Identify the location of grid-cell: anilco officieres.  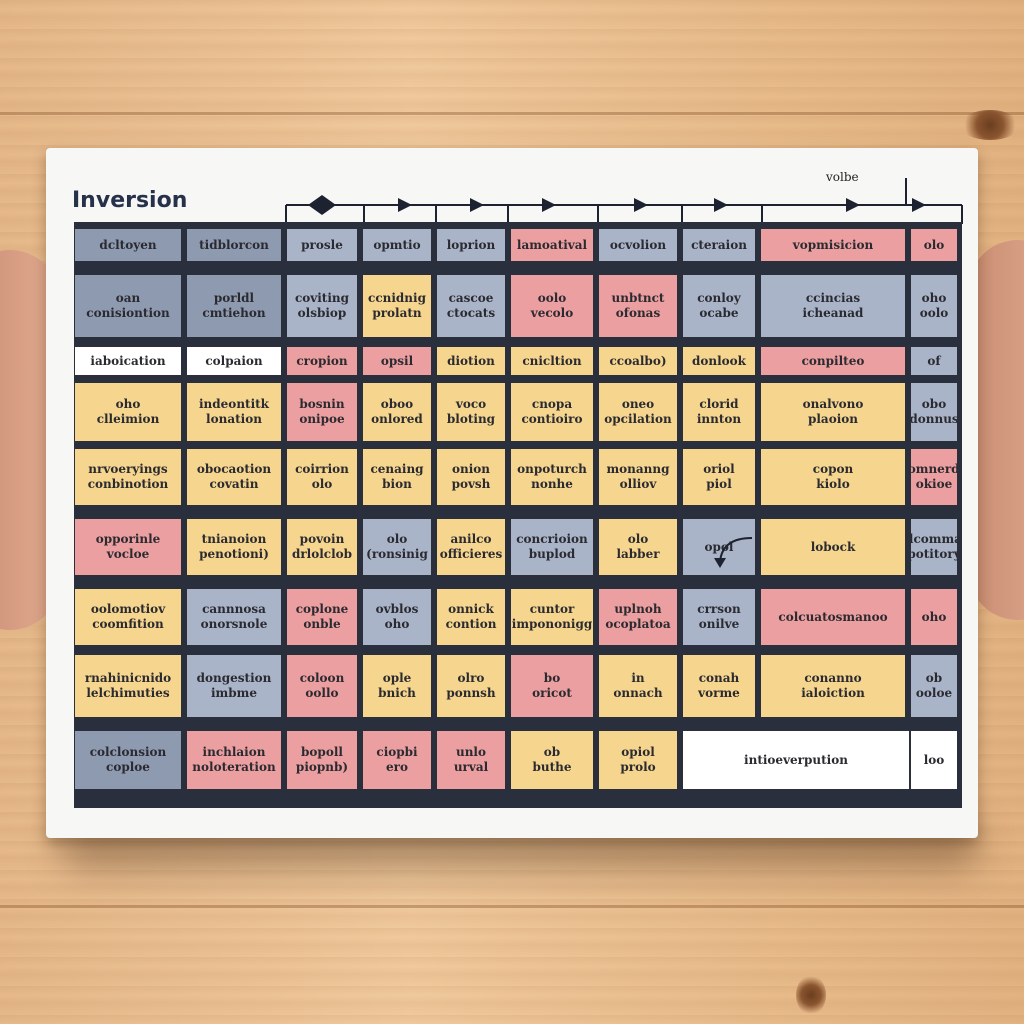
(471, 547).